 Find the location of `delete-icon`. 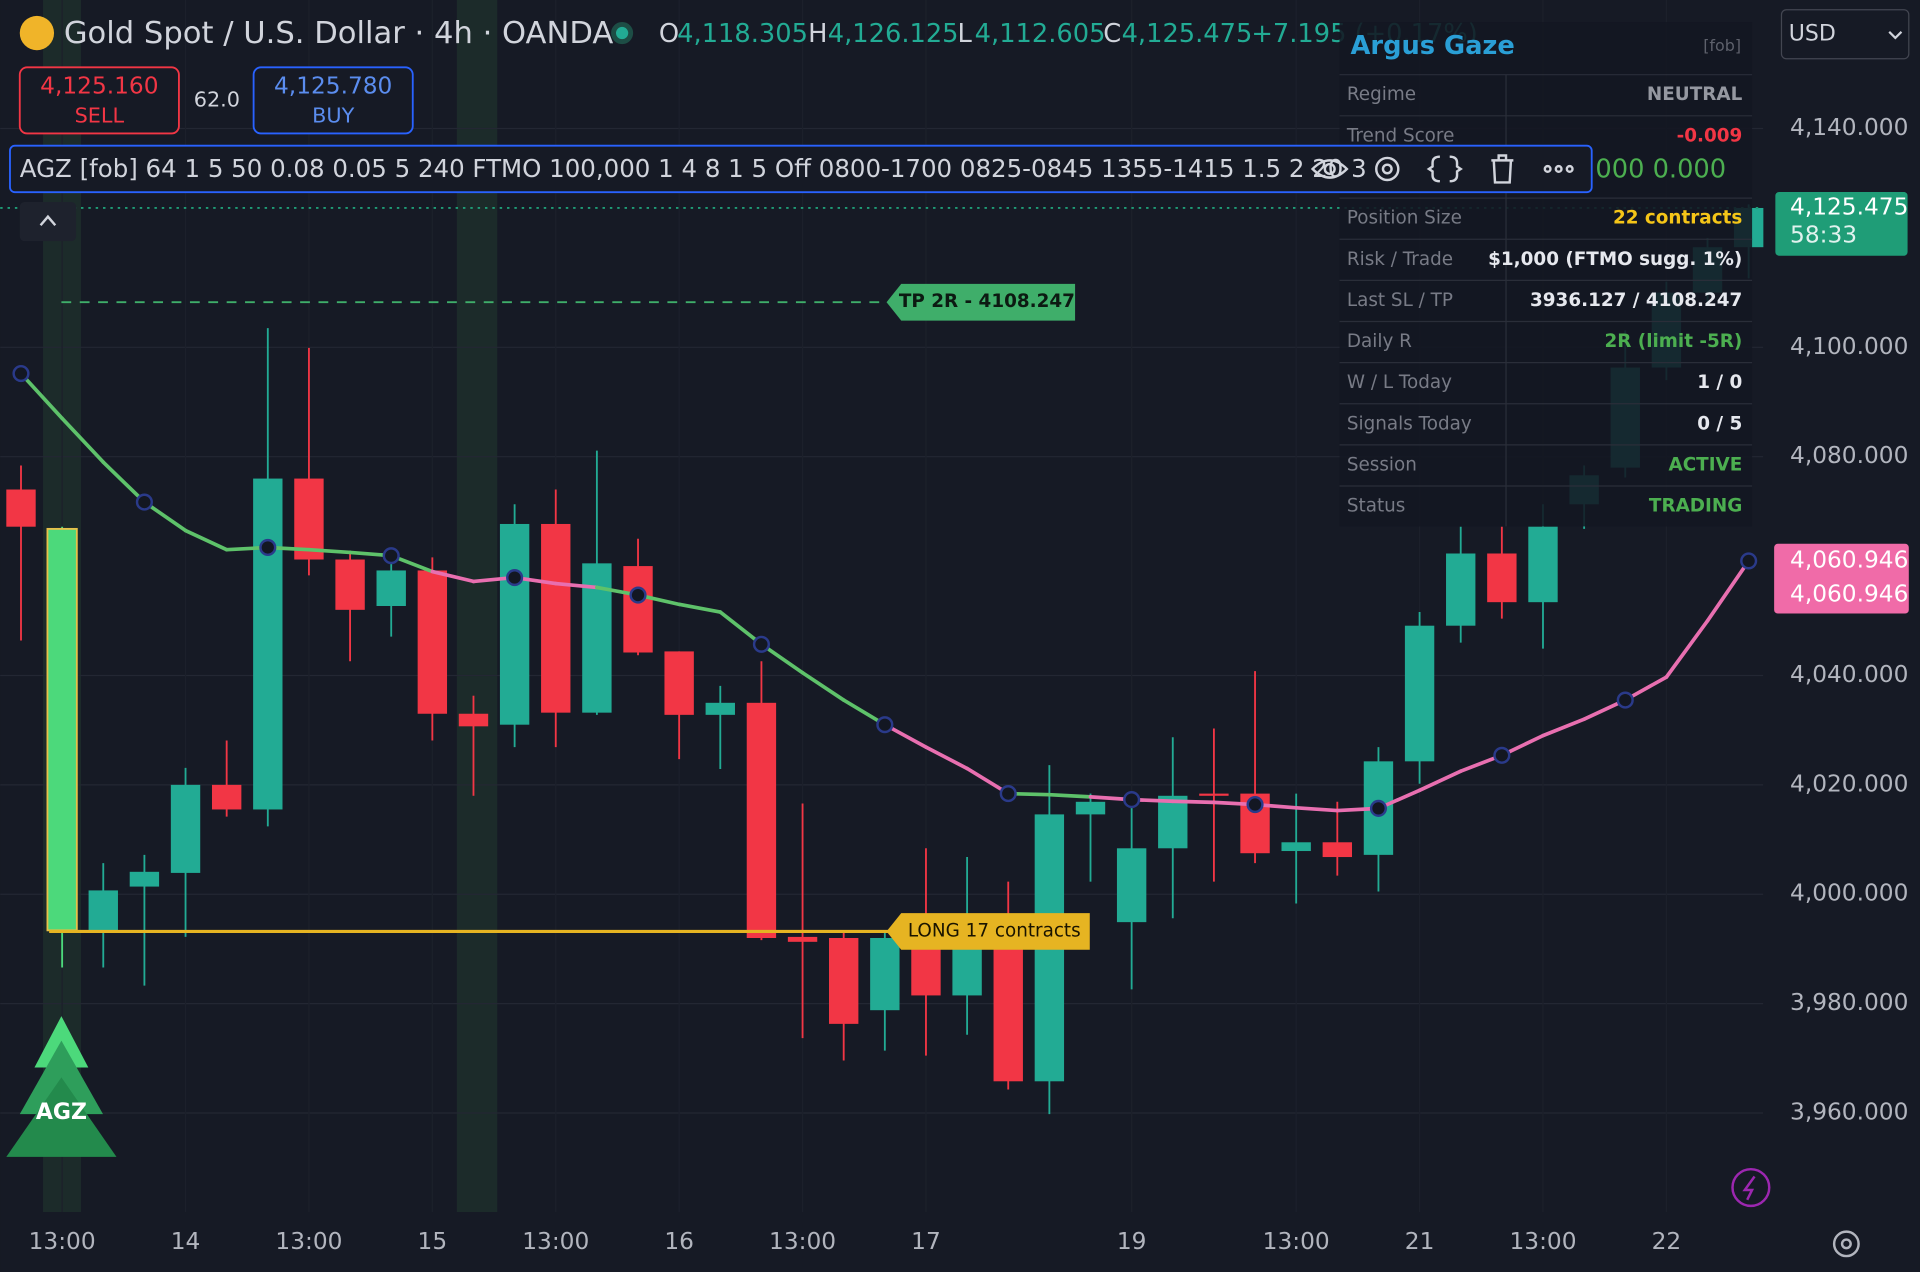

delete-icon is located at coordinates (1502, 169).